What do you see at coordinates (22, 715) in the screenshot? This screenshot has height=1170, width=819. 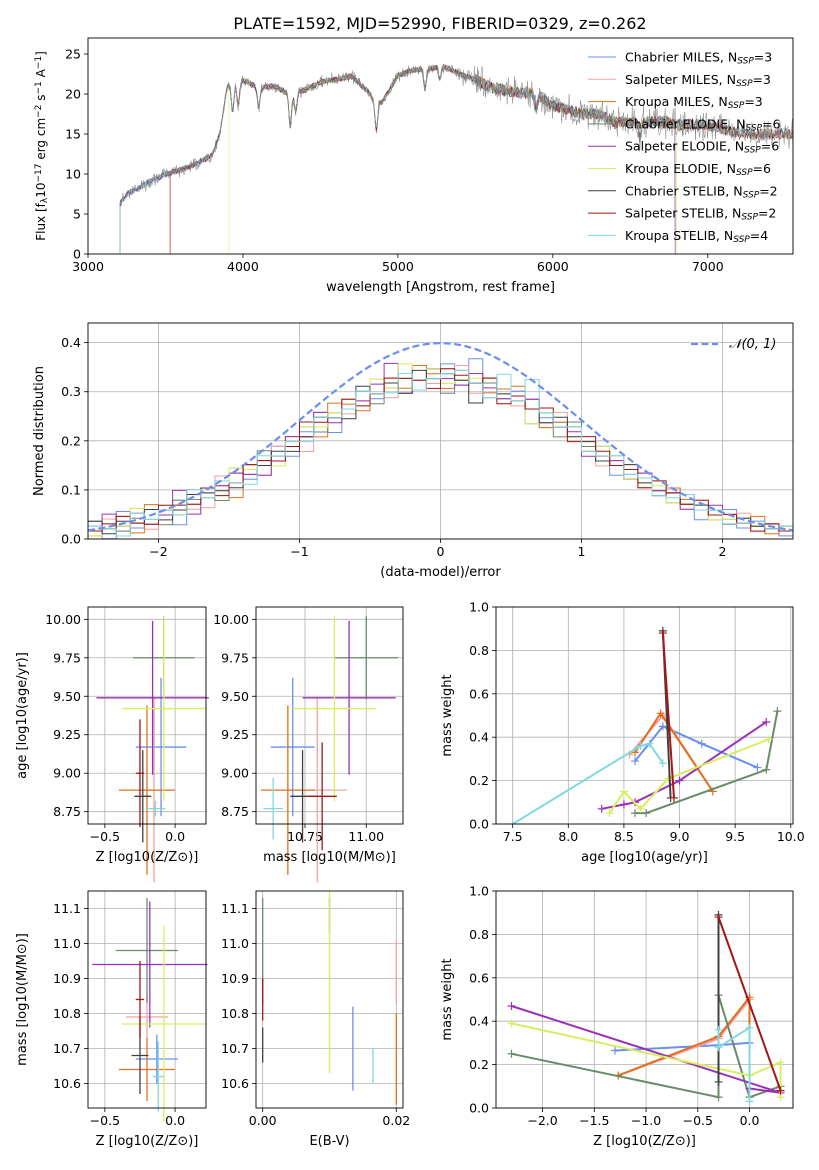 I see `y-axis-label: age [log10(age/yr)]` at bounding box center [22, 715].